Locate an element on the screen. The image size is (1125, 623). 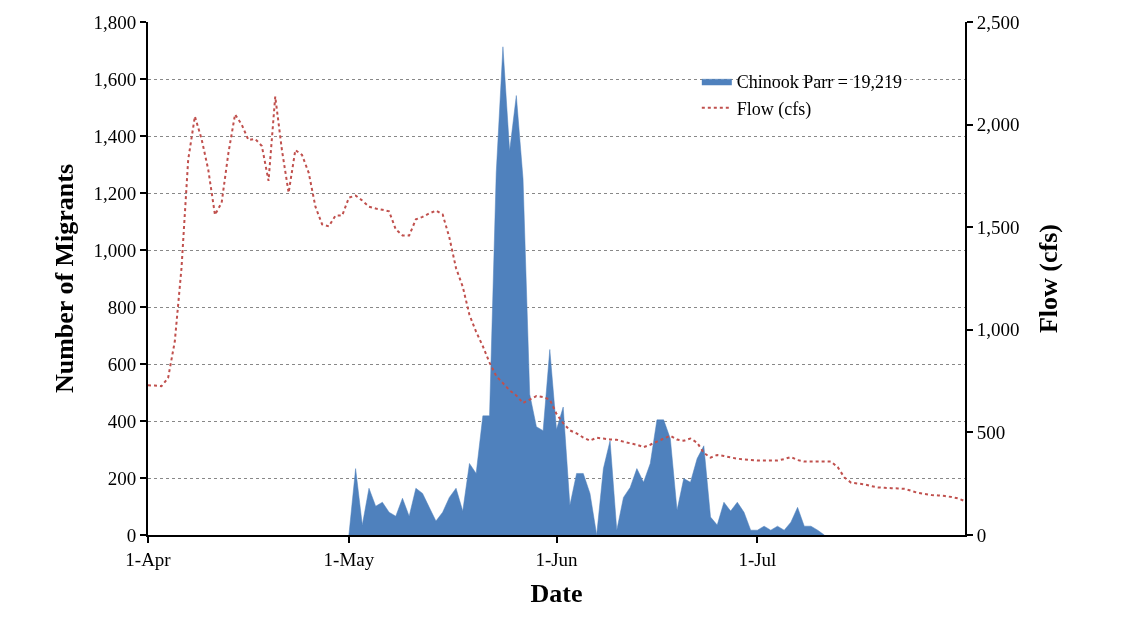
y-axis-title: Number of Migrants is located at coordinates (65, 278).